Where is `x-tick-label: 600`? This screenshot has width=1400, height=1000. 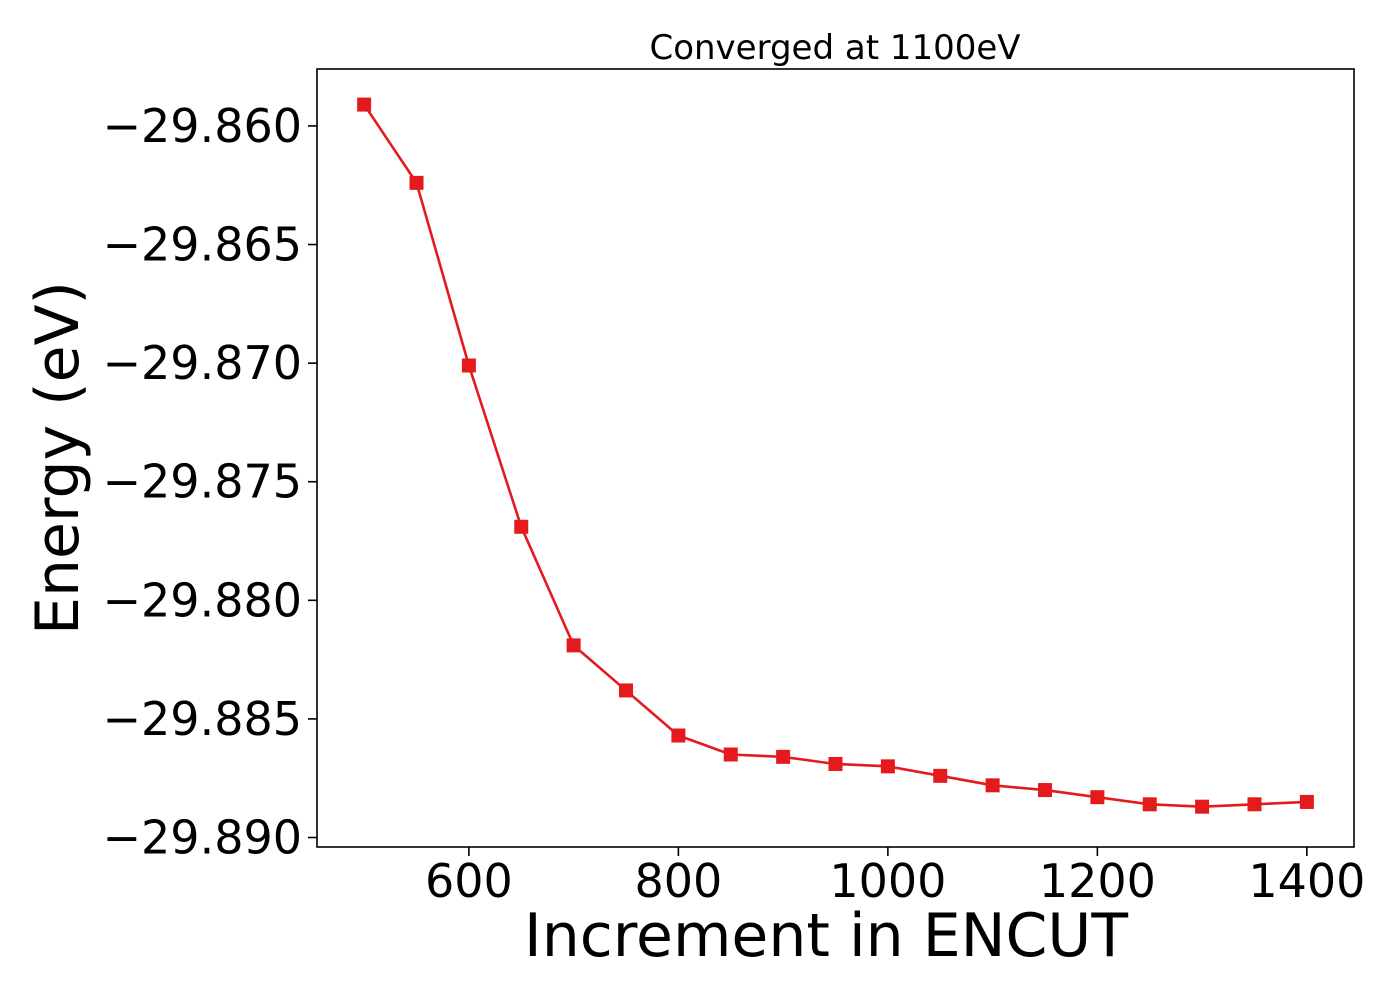
x-tick-label: 600 is located at coordinates (469, 881).